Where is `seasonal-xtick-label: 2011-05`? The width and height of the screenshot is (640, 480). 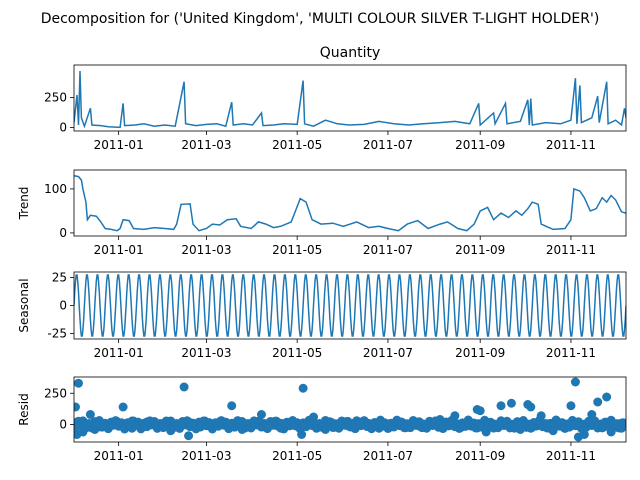
seasonal-xtick-label: 2011-05 is located at coordinates (297, 353).